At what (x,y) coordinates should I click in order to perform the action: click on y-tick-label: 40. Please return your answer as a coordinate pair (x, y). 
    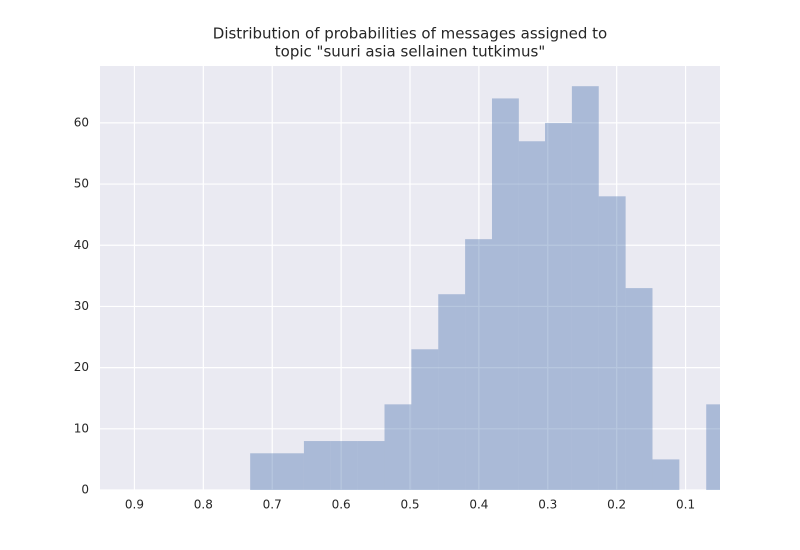
    Looking at the image, I should click on (81, 245).